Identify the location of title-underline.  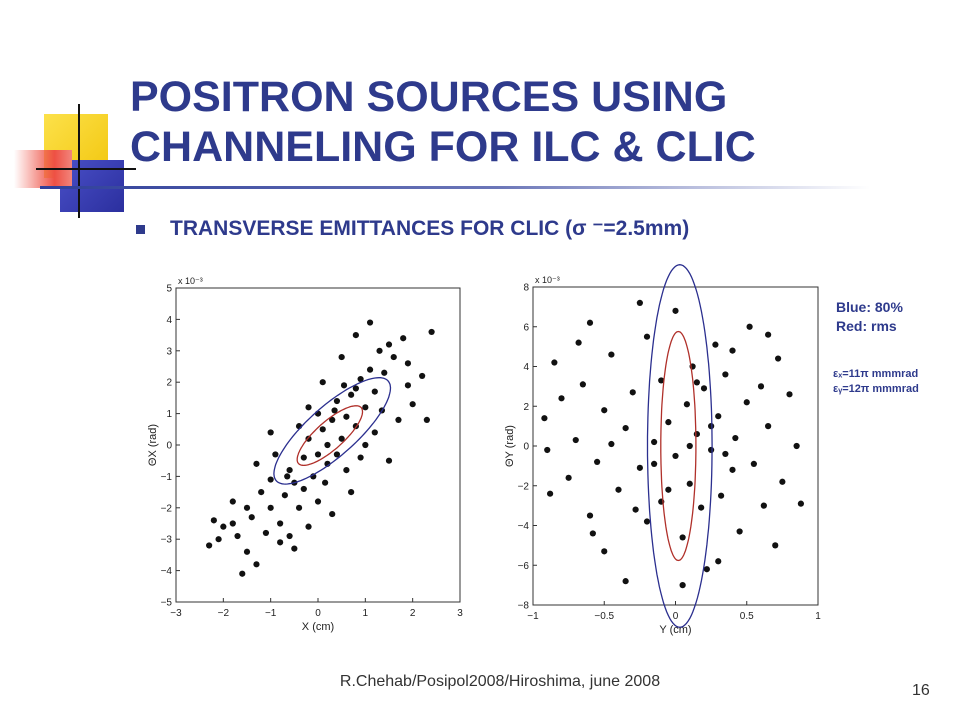
(455, 187).